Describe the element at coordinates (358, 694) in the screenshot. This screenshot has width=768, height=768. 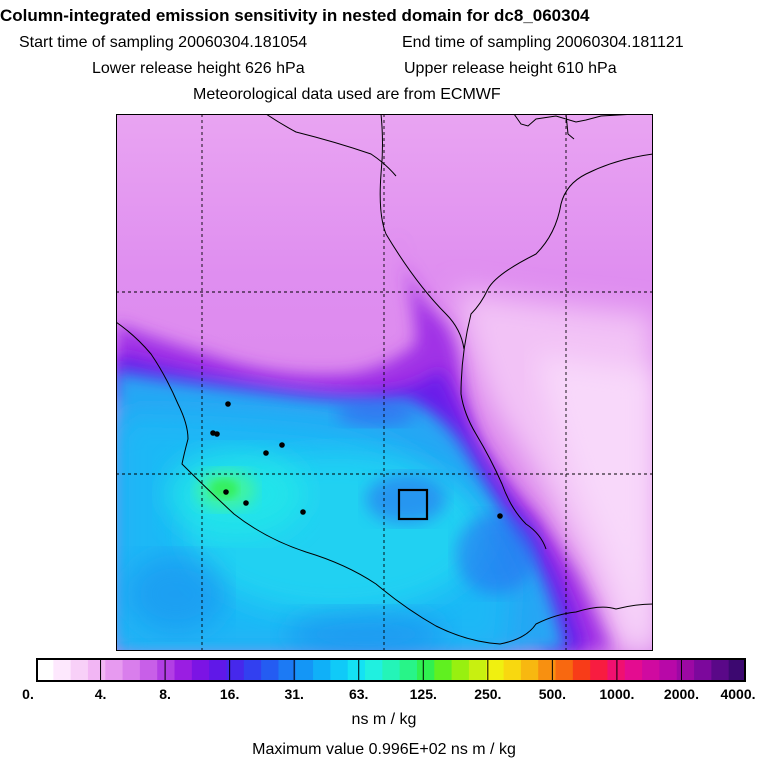
I see `colorbar-tick-label: 63.` at that location.